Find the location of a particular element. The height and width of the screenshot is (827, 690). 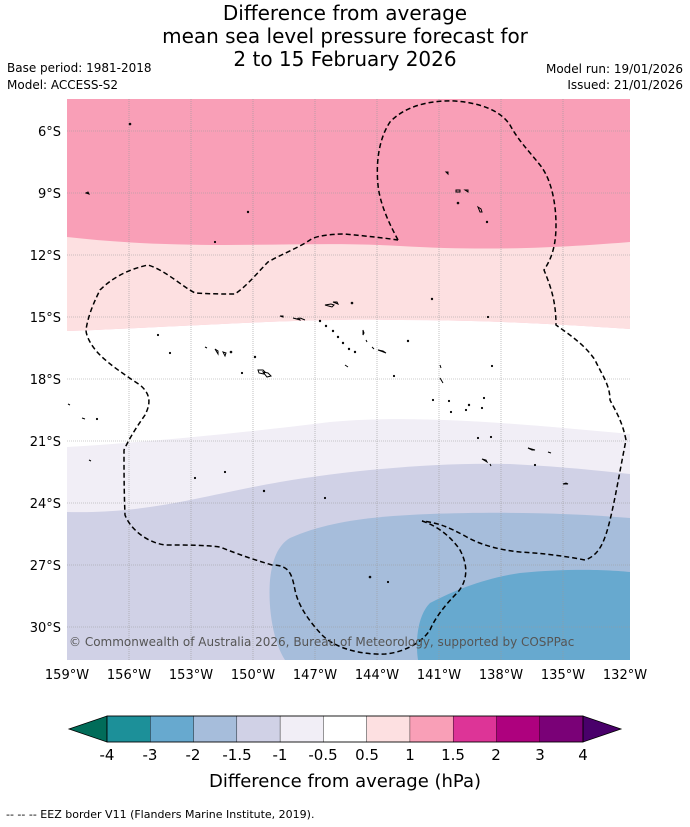

lat-label: 27°S is located at coordinates (45, 566).